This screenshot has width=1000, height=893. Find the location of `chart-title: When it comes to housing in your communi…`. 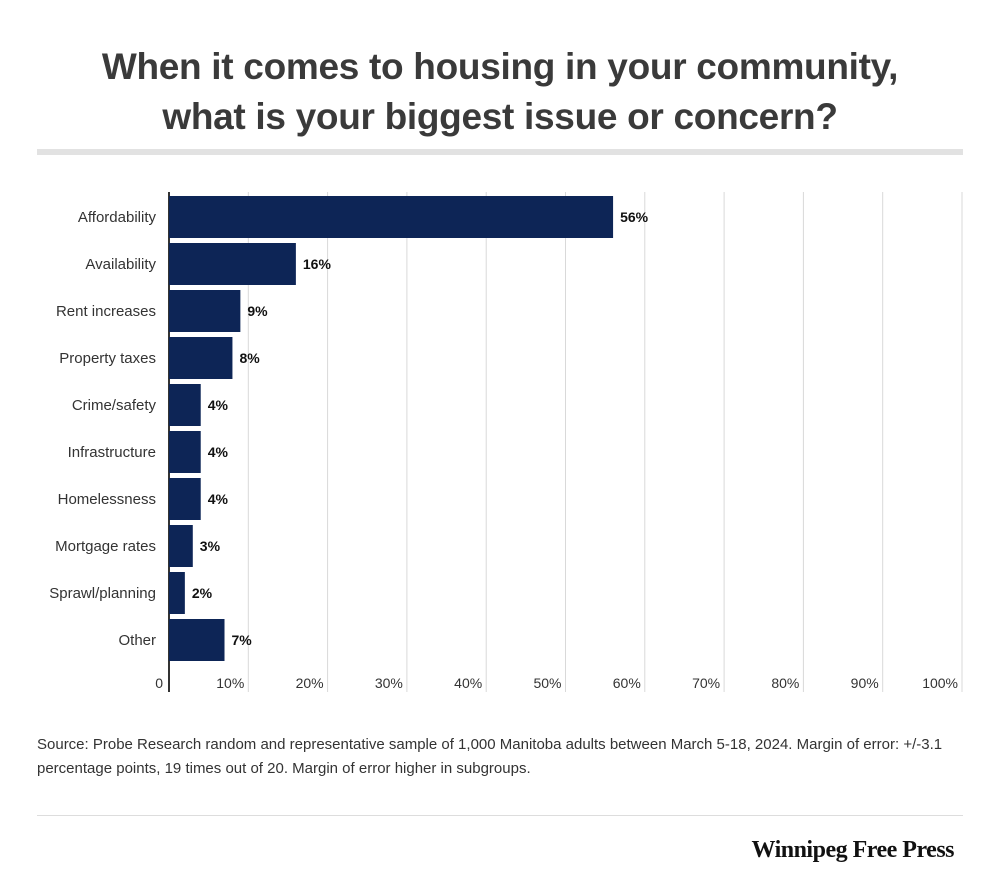

chart-title: When it comes to housing in your communi… is located at coordinates (500, 92).